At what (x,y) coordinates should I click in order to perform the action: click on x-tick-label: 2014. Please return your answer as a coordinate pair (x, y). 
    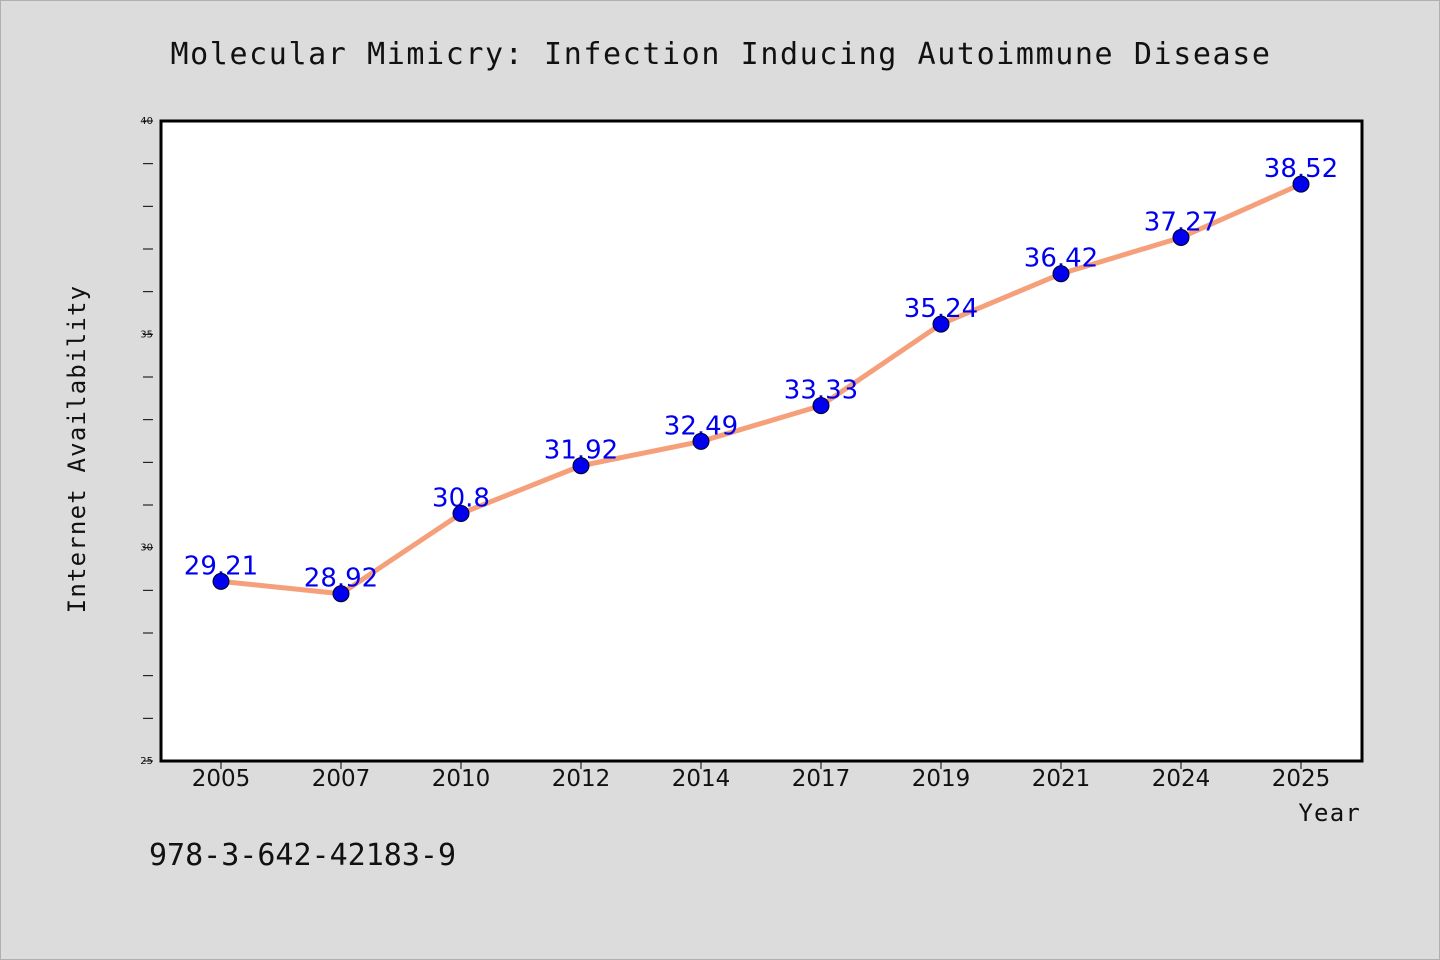
    Looking at the image, I should click on (701, 779).